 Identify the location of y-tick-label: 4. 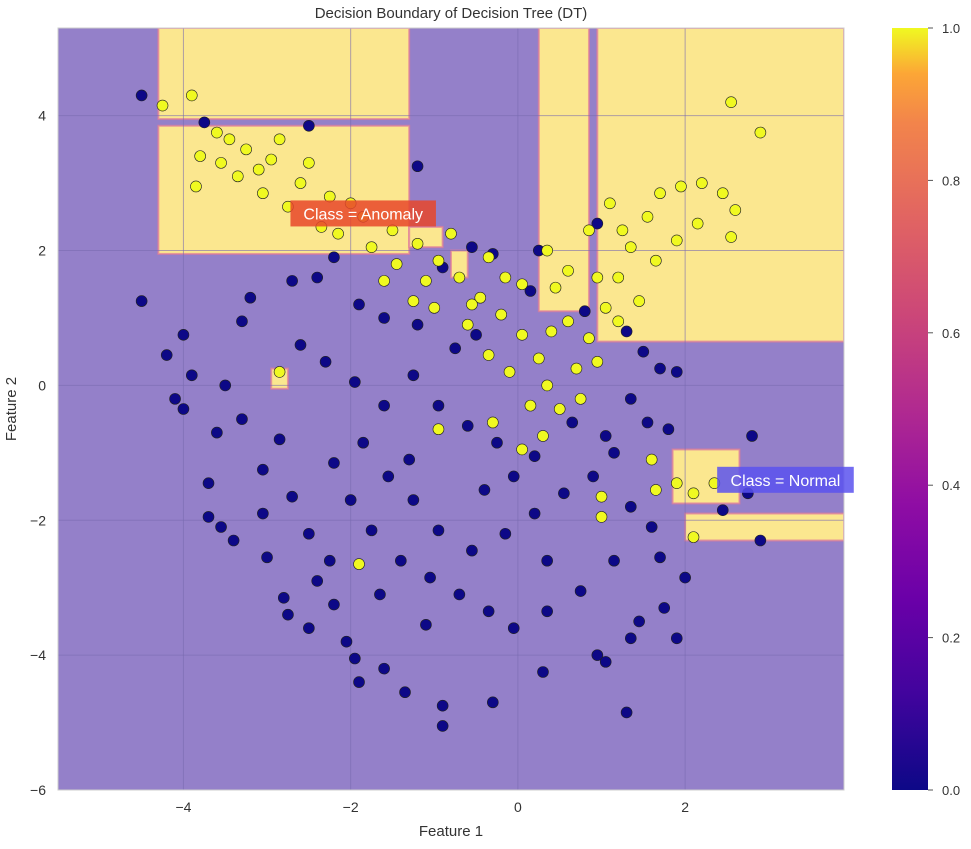
(42, 116).